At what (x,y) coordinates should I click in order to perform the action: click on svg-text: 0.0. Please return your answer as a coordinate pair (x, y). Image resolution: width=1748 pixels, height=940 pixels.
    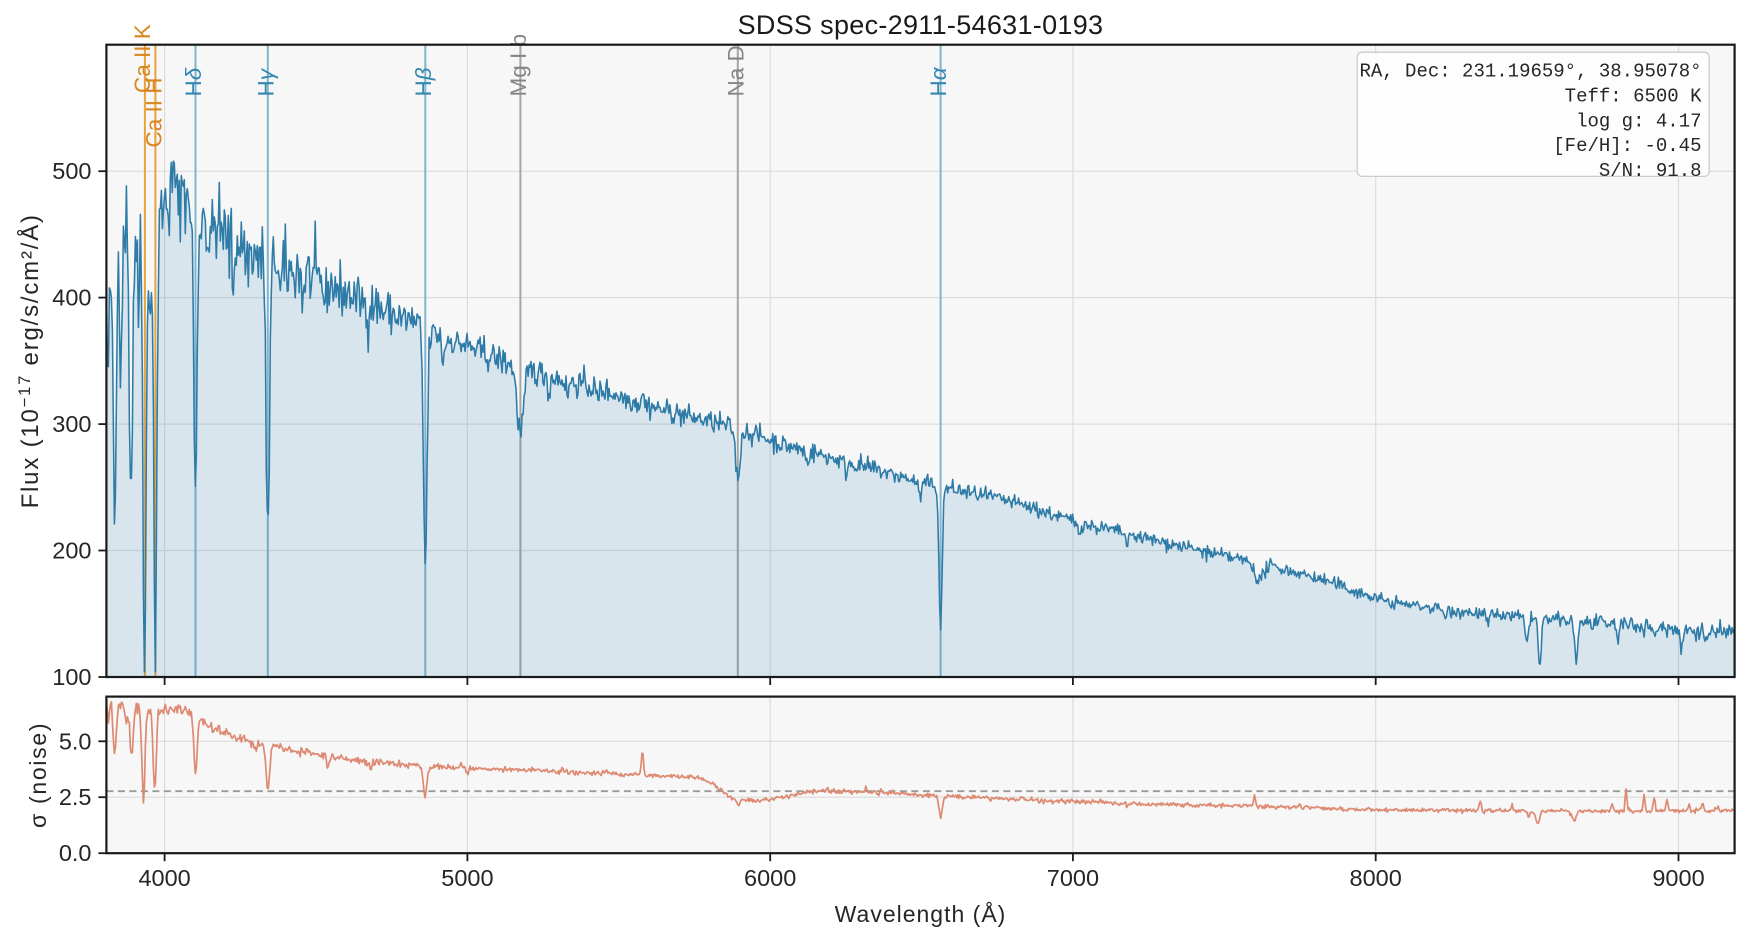
    Looking at the image, I should click on (75, 853).